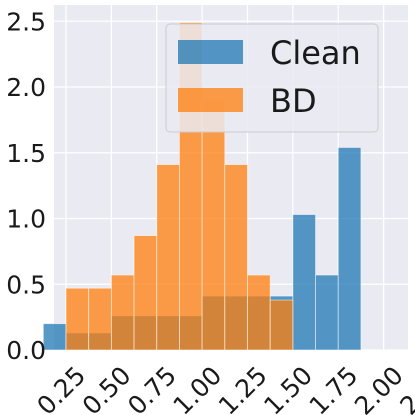 The image size is (415, 415). I want to click on legend-label-bd: BD, so click(293, 101).